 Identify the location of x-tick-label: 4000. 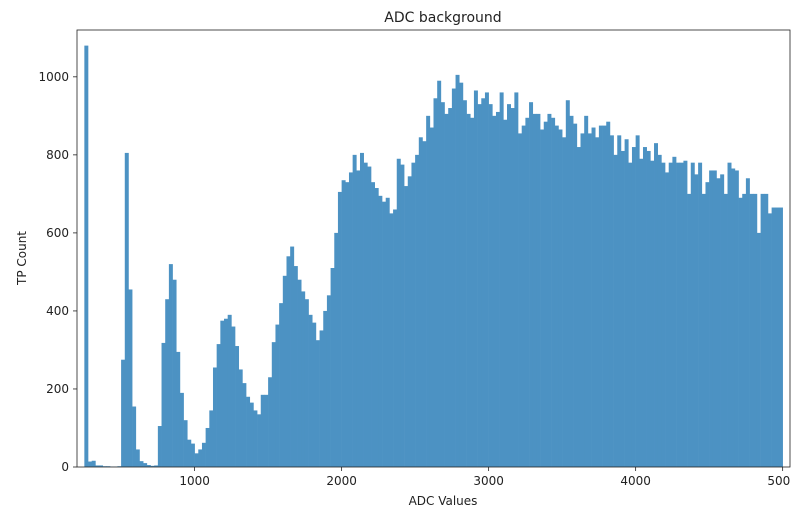
(635, 481).